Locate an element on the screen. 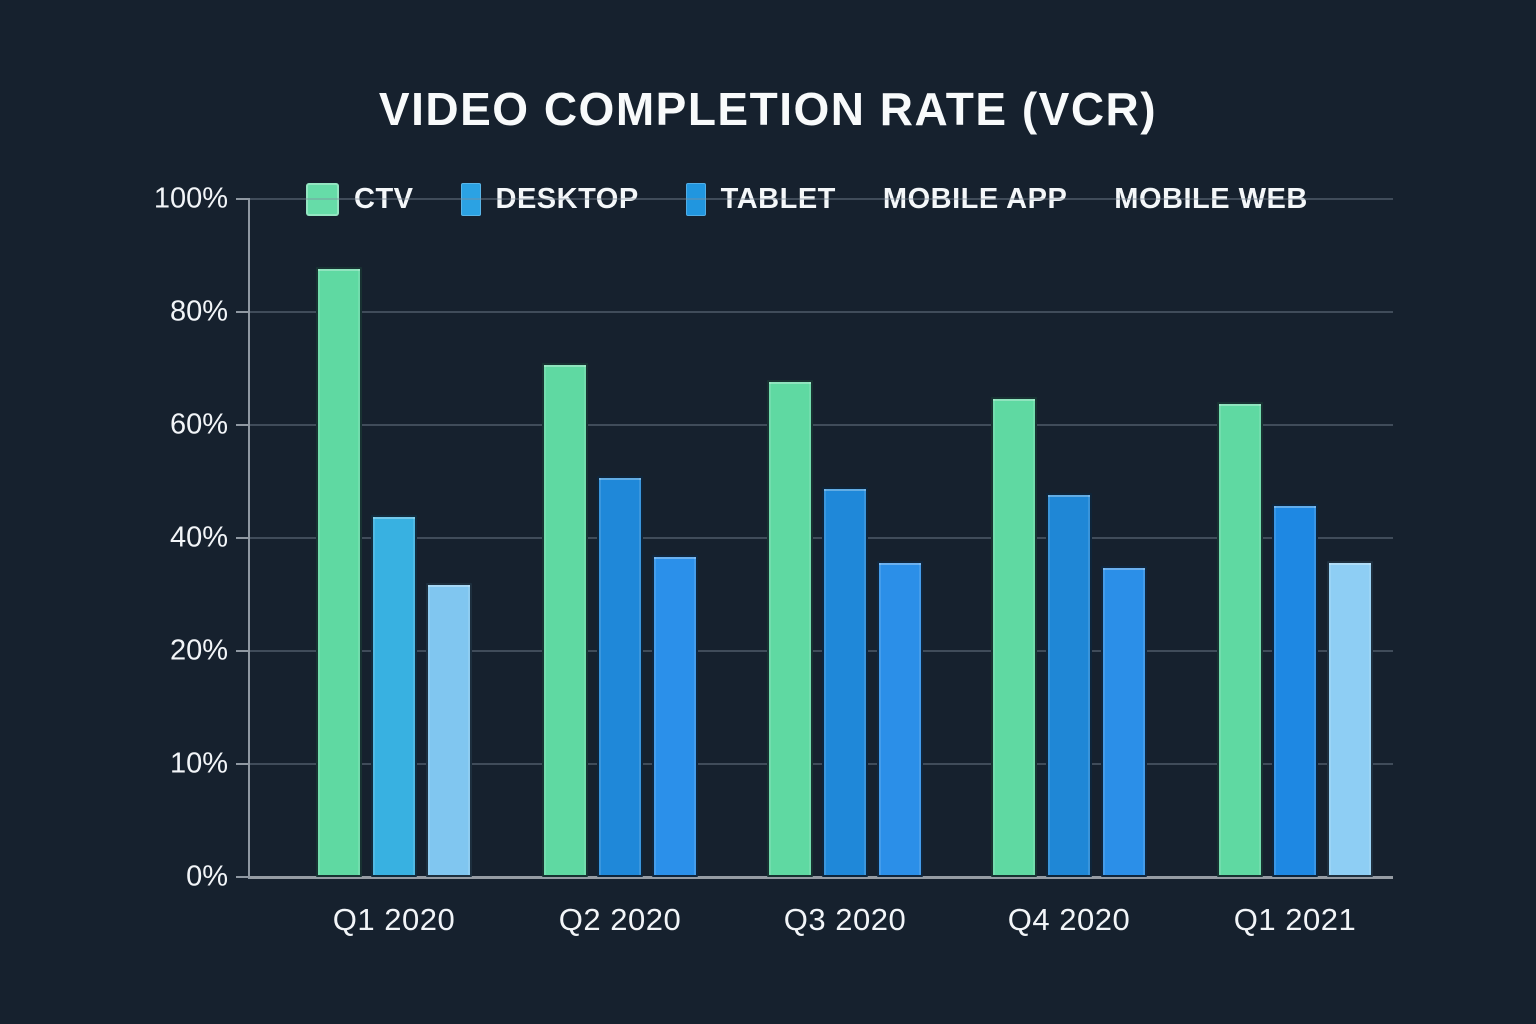  legend-item-tablet: TABLET is located at coordinates (760, 199).